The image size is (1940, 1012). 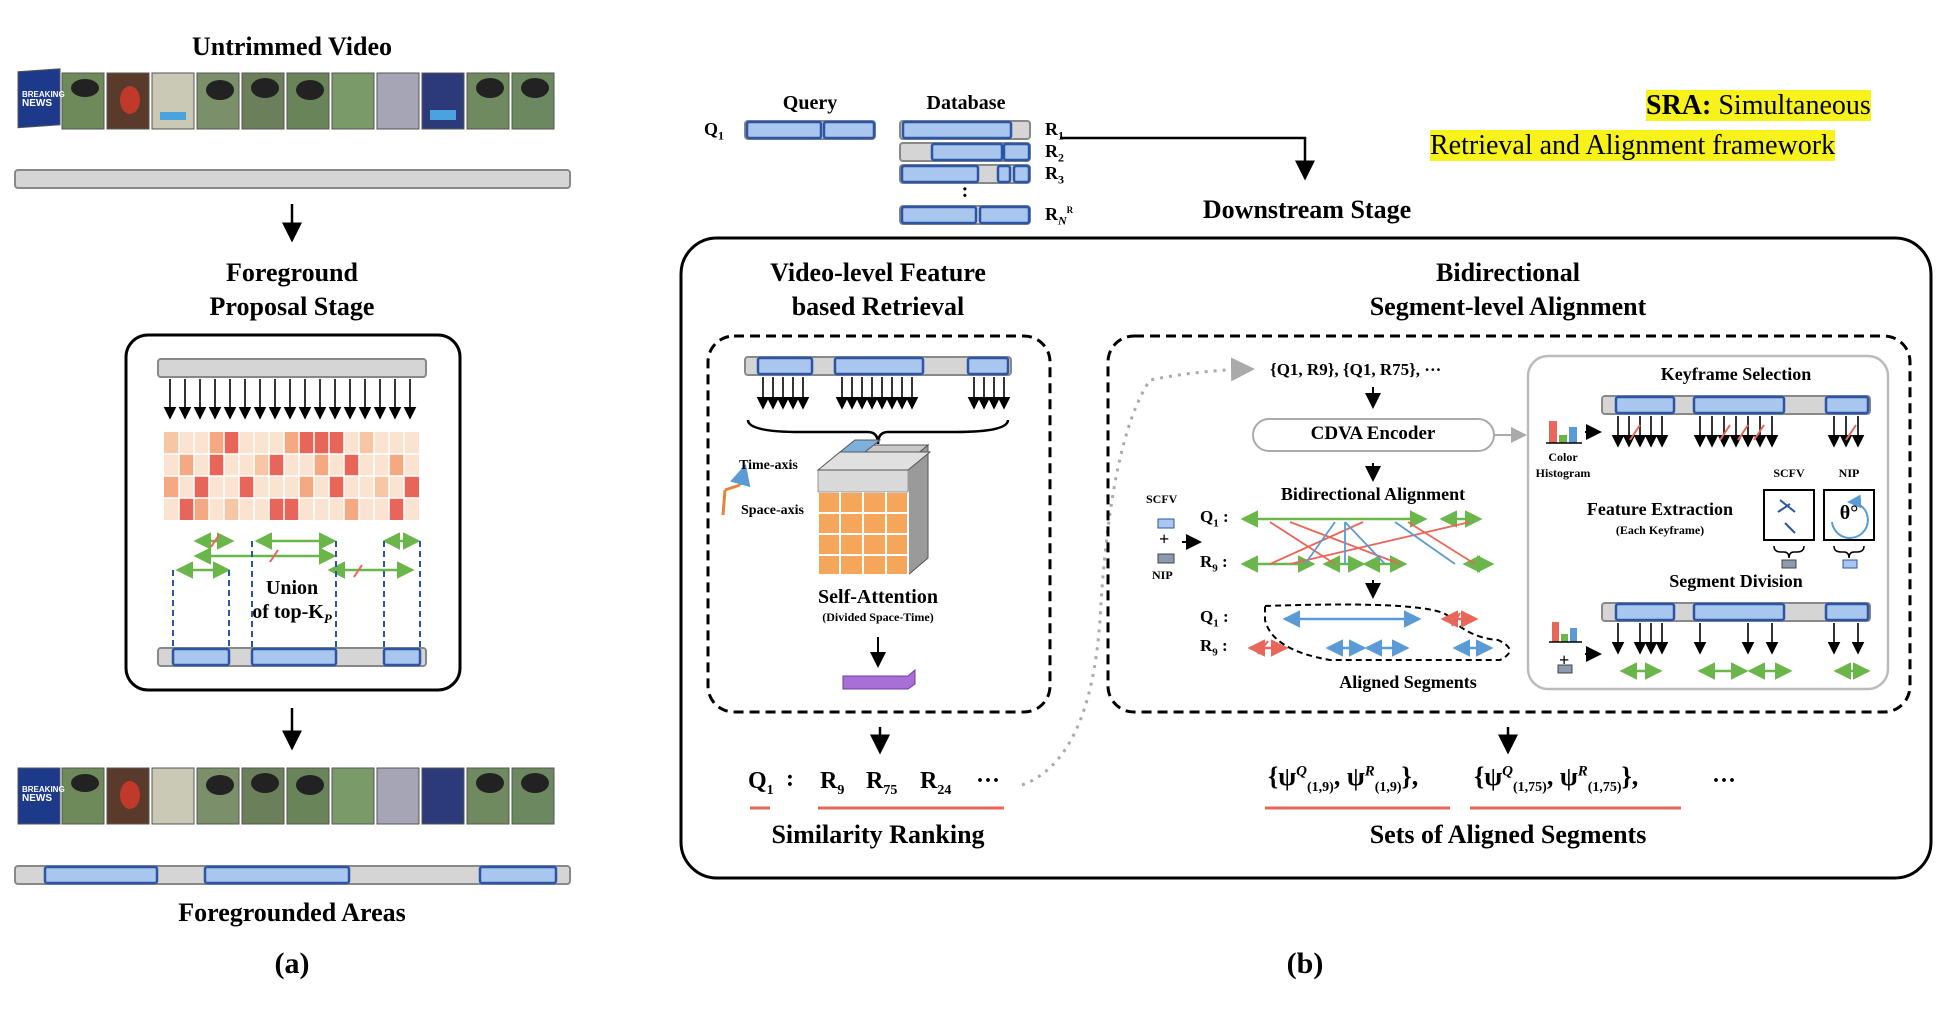 I want to click on space-axis-label: Space-axis, so click(x=772, y=510).